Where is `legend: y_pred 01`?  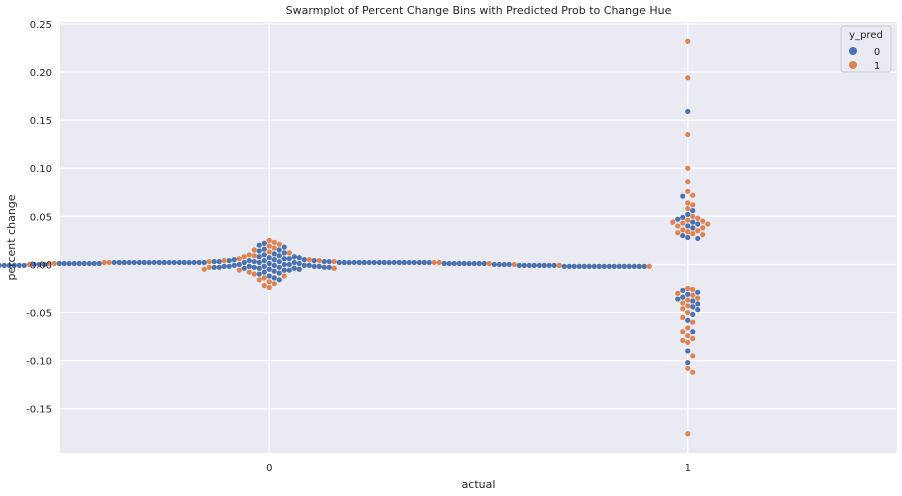
legend: y_pred 01 is located at coordinates (866, 49).